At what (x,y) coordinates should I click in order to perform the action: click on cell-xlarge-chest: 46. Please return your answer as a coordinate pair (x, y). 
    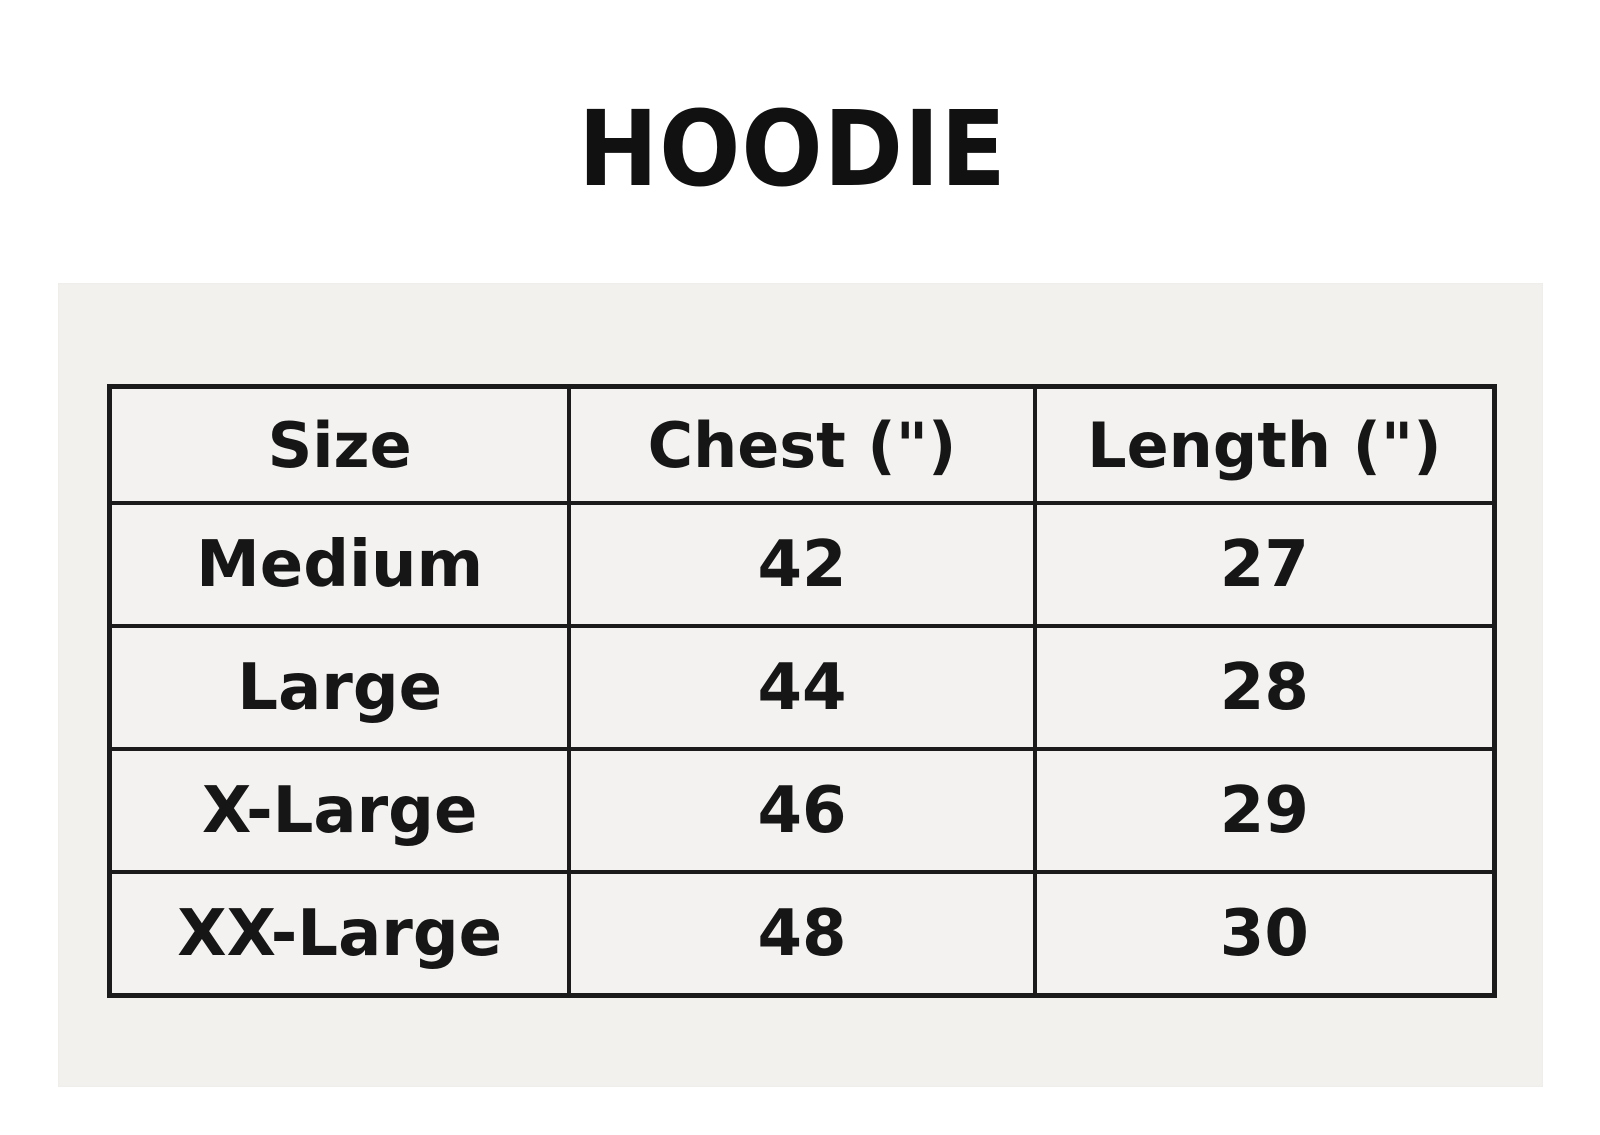
    Looking at the image, I should click on (802, 810).